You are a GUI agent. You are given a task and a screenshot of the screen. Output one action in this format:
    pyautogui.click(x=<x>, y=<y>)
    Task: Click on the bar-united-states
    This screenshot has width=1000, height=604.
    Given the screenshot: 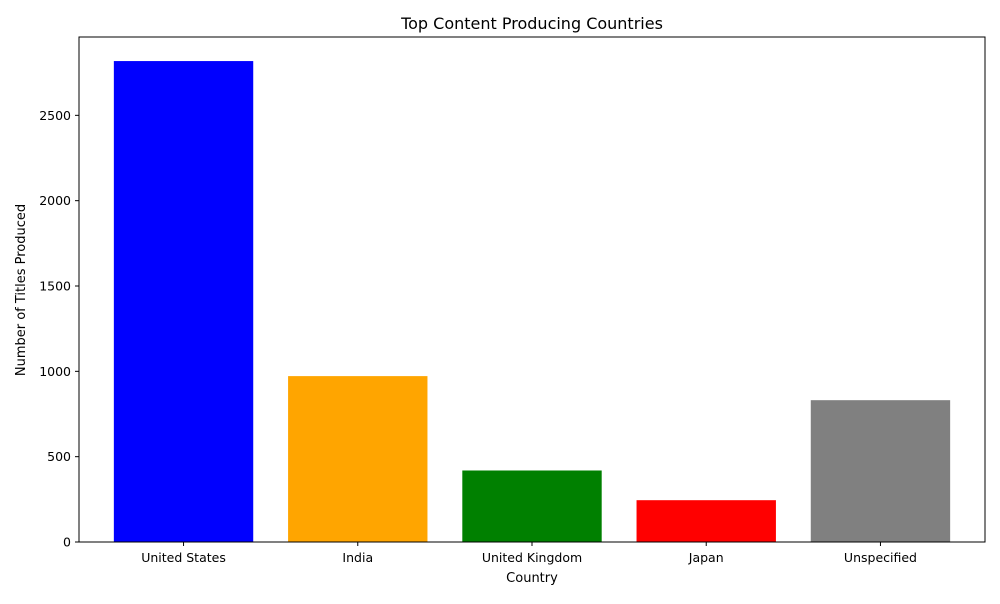 What is the action you would take?
    pyautogui.click(x=183, y=301)
    